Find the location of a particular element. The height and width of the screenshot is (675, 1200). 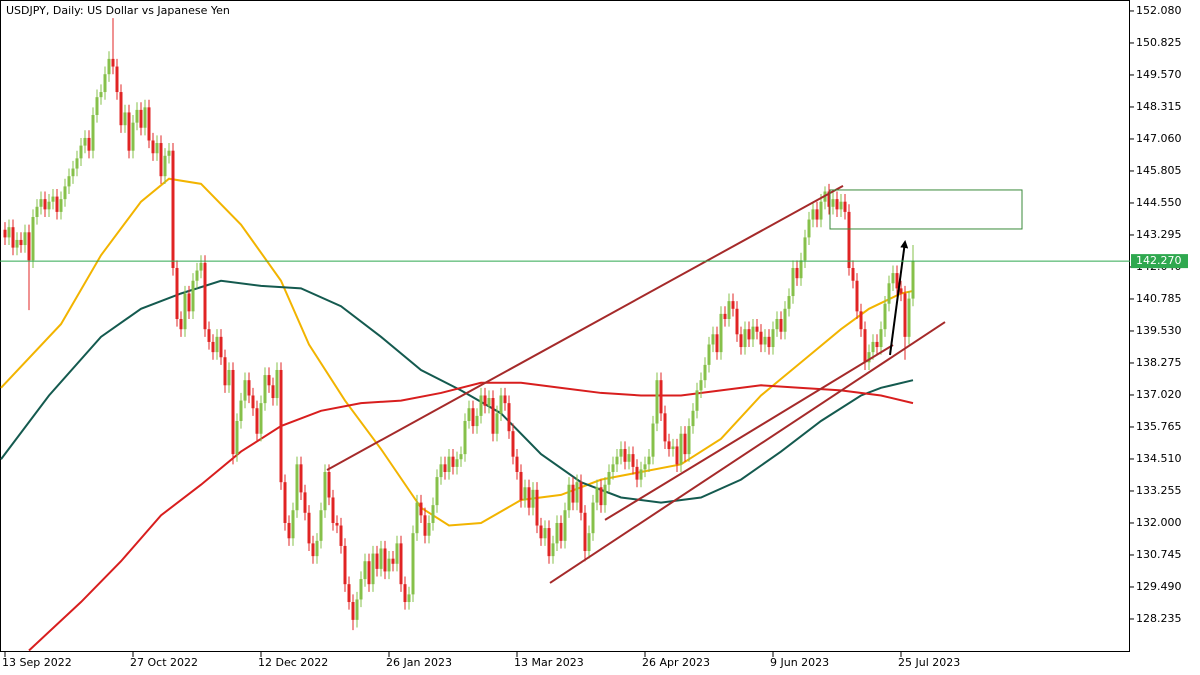

y-tick-label: 137.020 is located at coordinates (1159, 394).